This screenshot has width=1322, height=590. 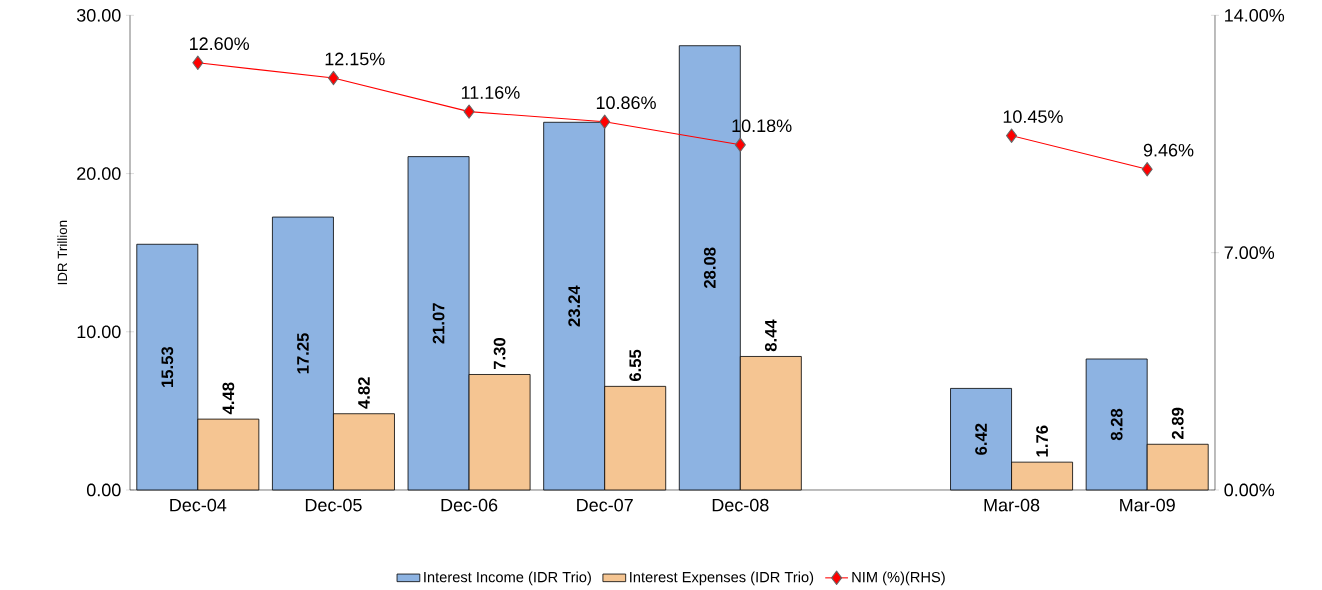 What do you see at coordinates (722, 578) in the screenshot?
I see `legend-label: Interest Expenses (IDR Trio)` at bounding box center [722, 578].